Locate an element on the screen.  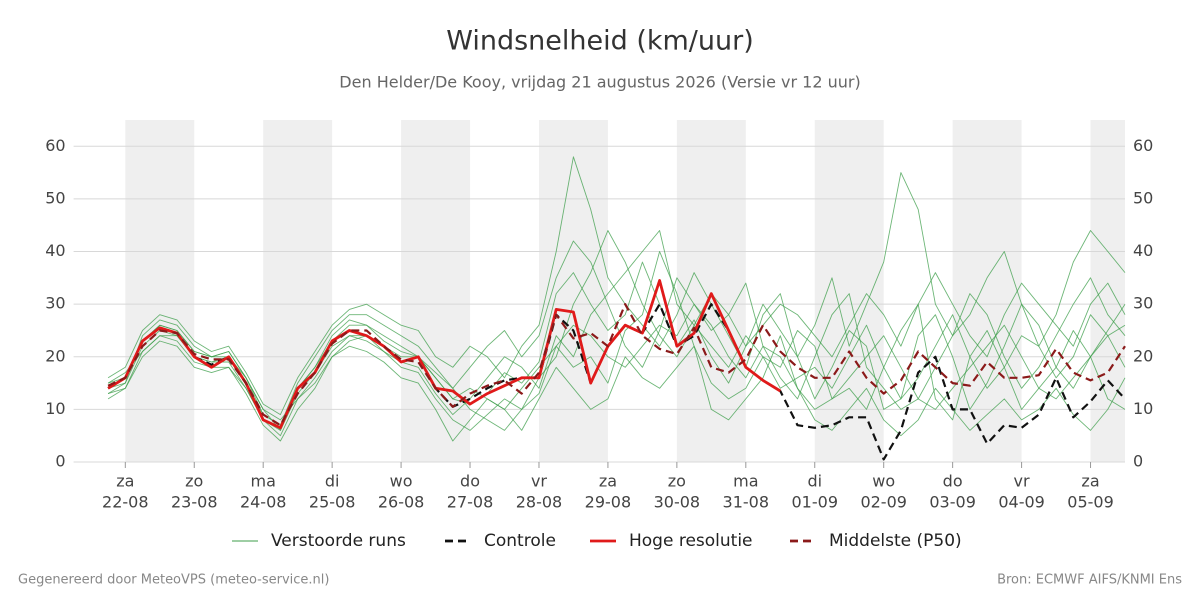
x-tick-date: 25-08 is located at coordinates (332, 502).